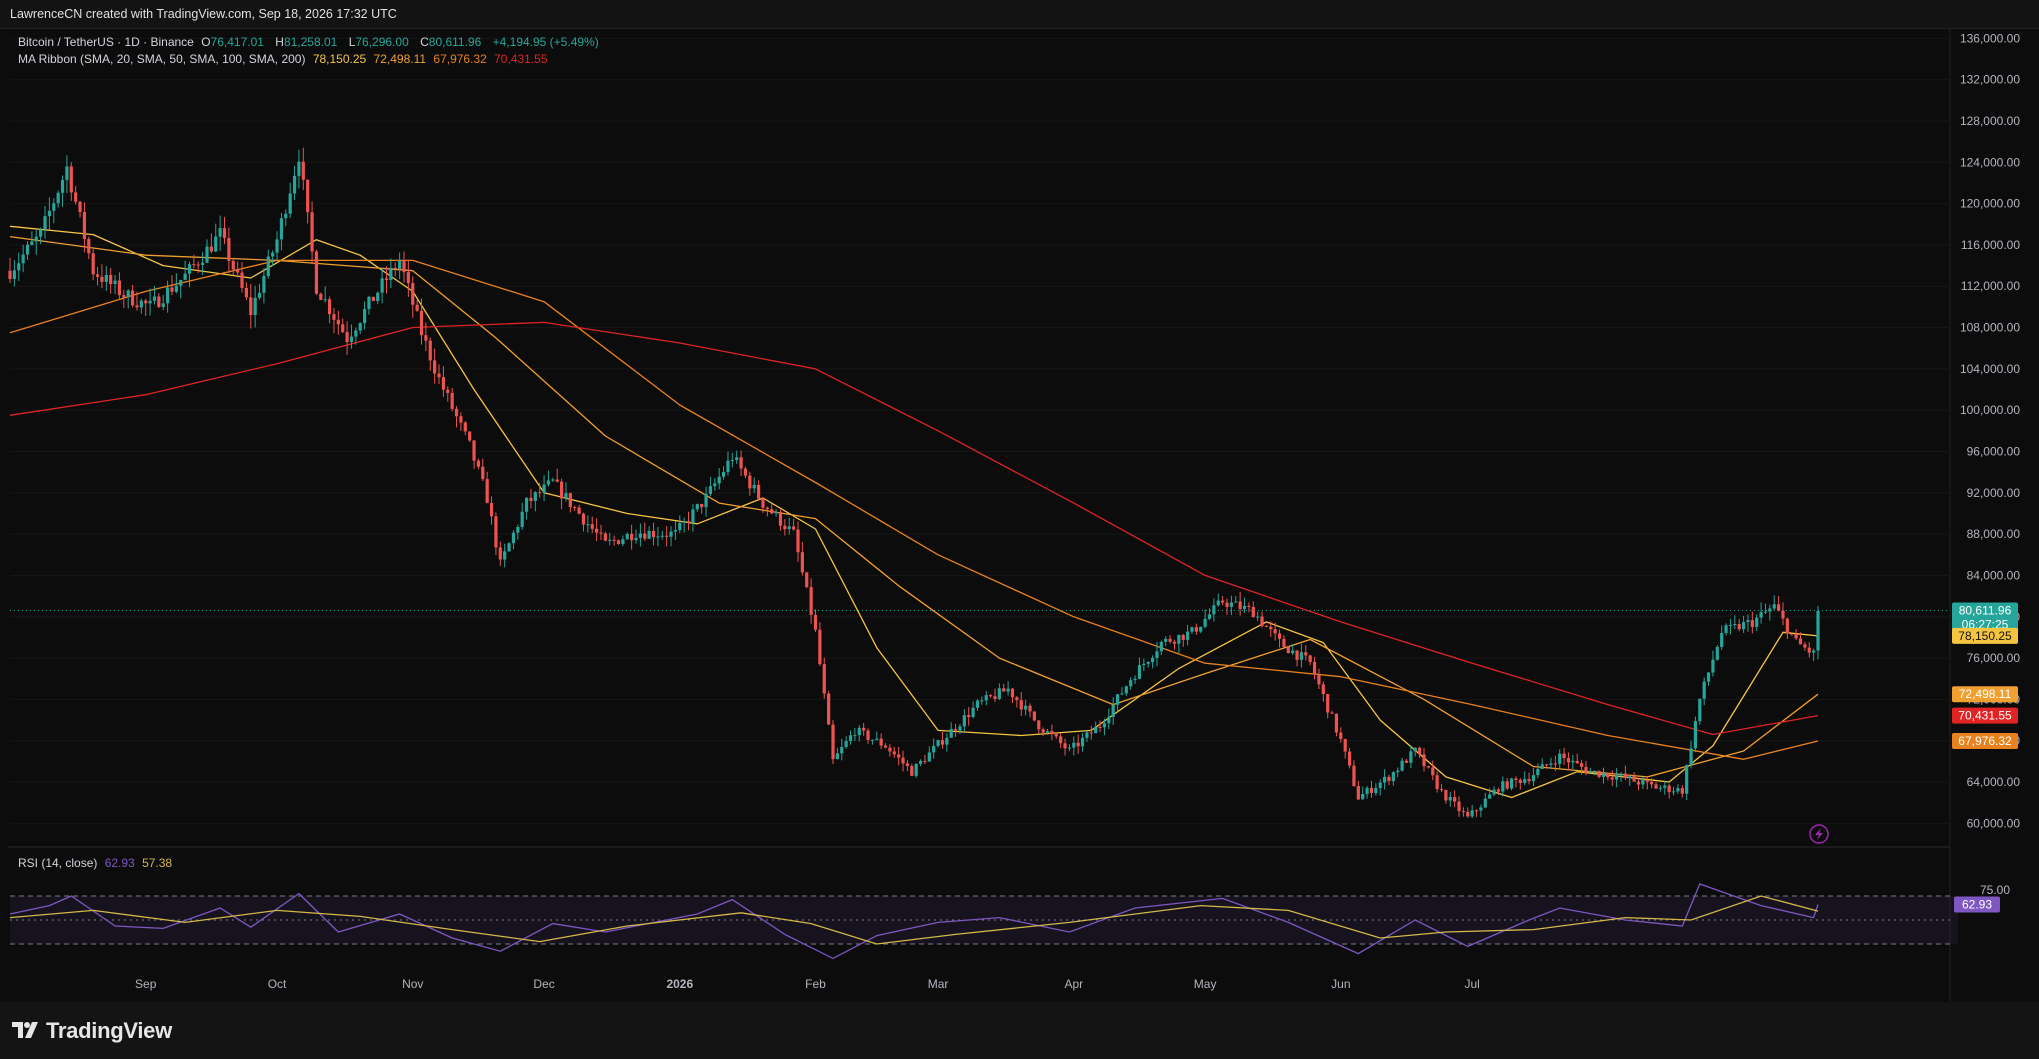  Describe the element at coordinates (1990, 410) in the screenshot. I see `price-tick-label: 100,000.00` at that location.